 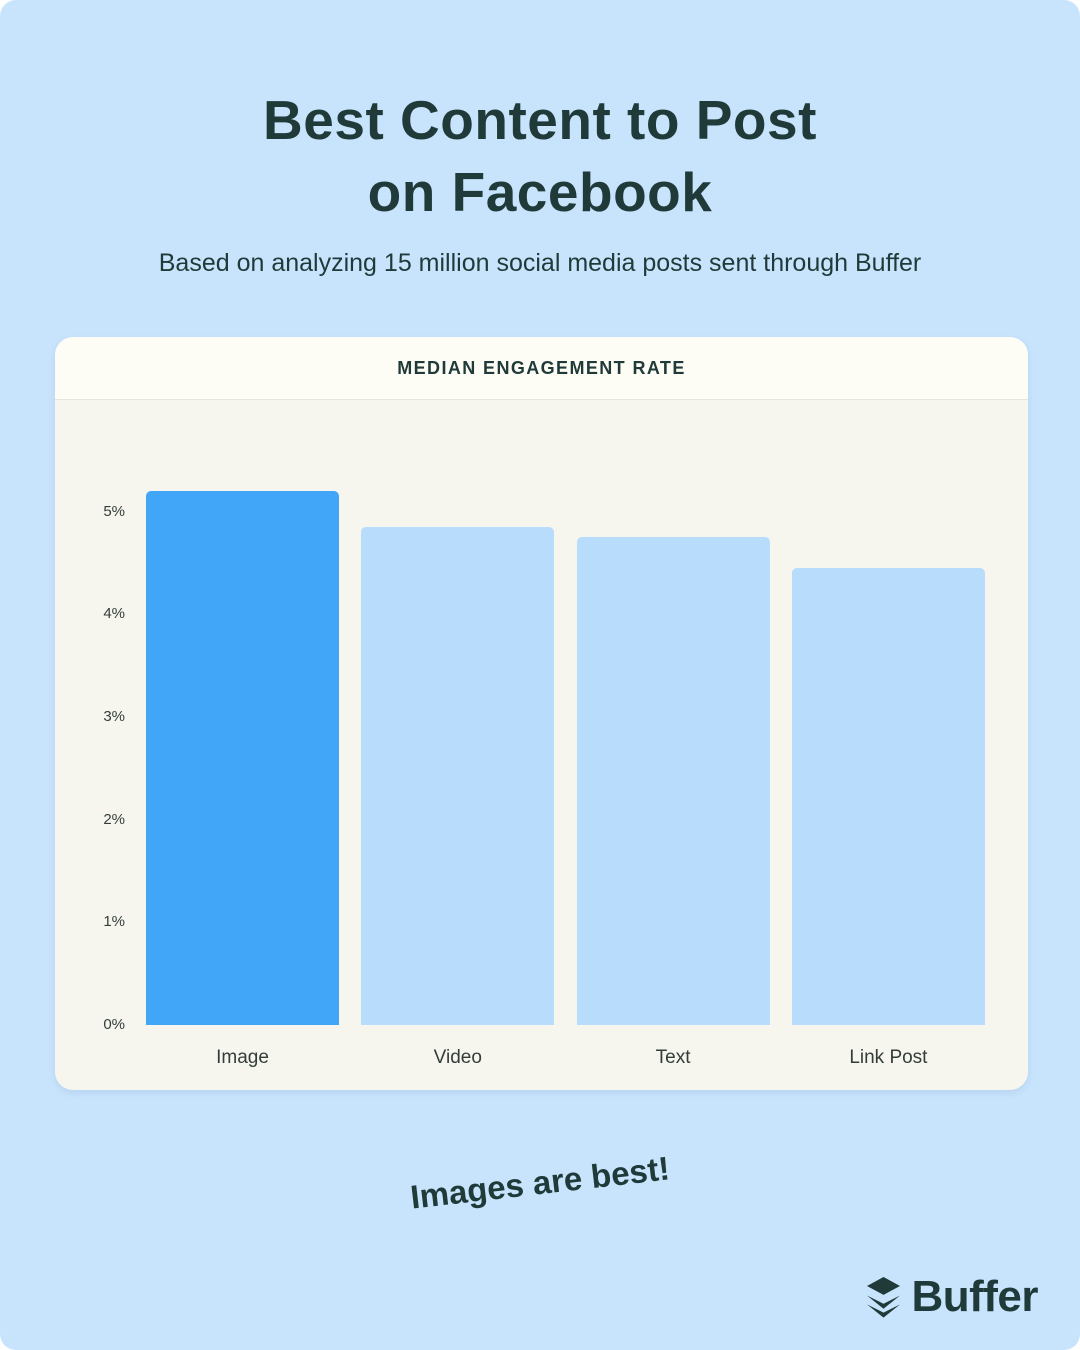 I want to click on bar-video, so click(x=458, y=775).